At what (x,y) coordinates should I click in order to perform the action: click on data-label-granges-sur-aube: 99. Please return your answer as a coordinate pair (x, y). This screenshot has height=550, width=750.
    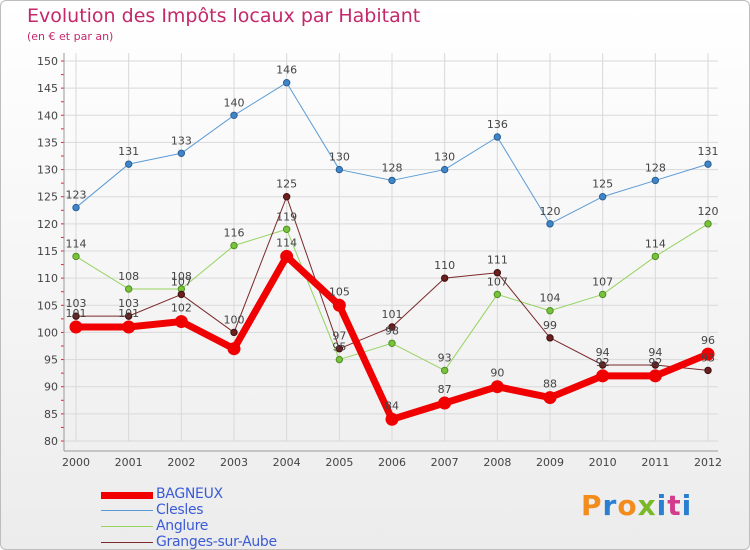
    Looking at the image, I should click on (550, 325).